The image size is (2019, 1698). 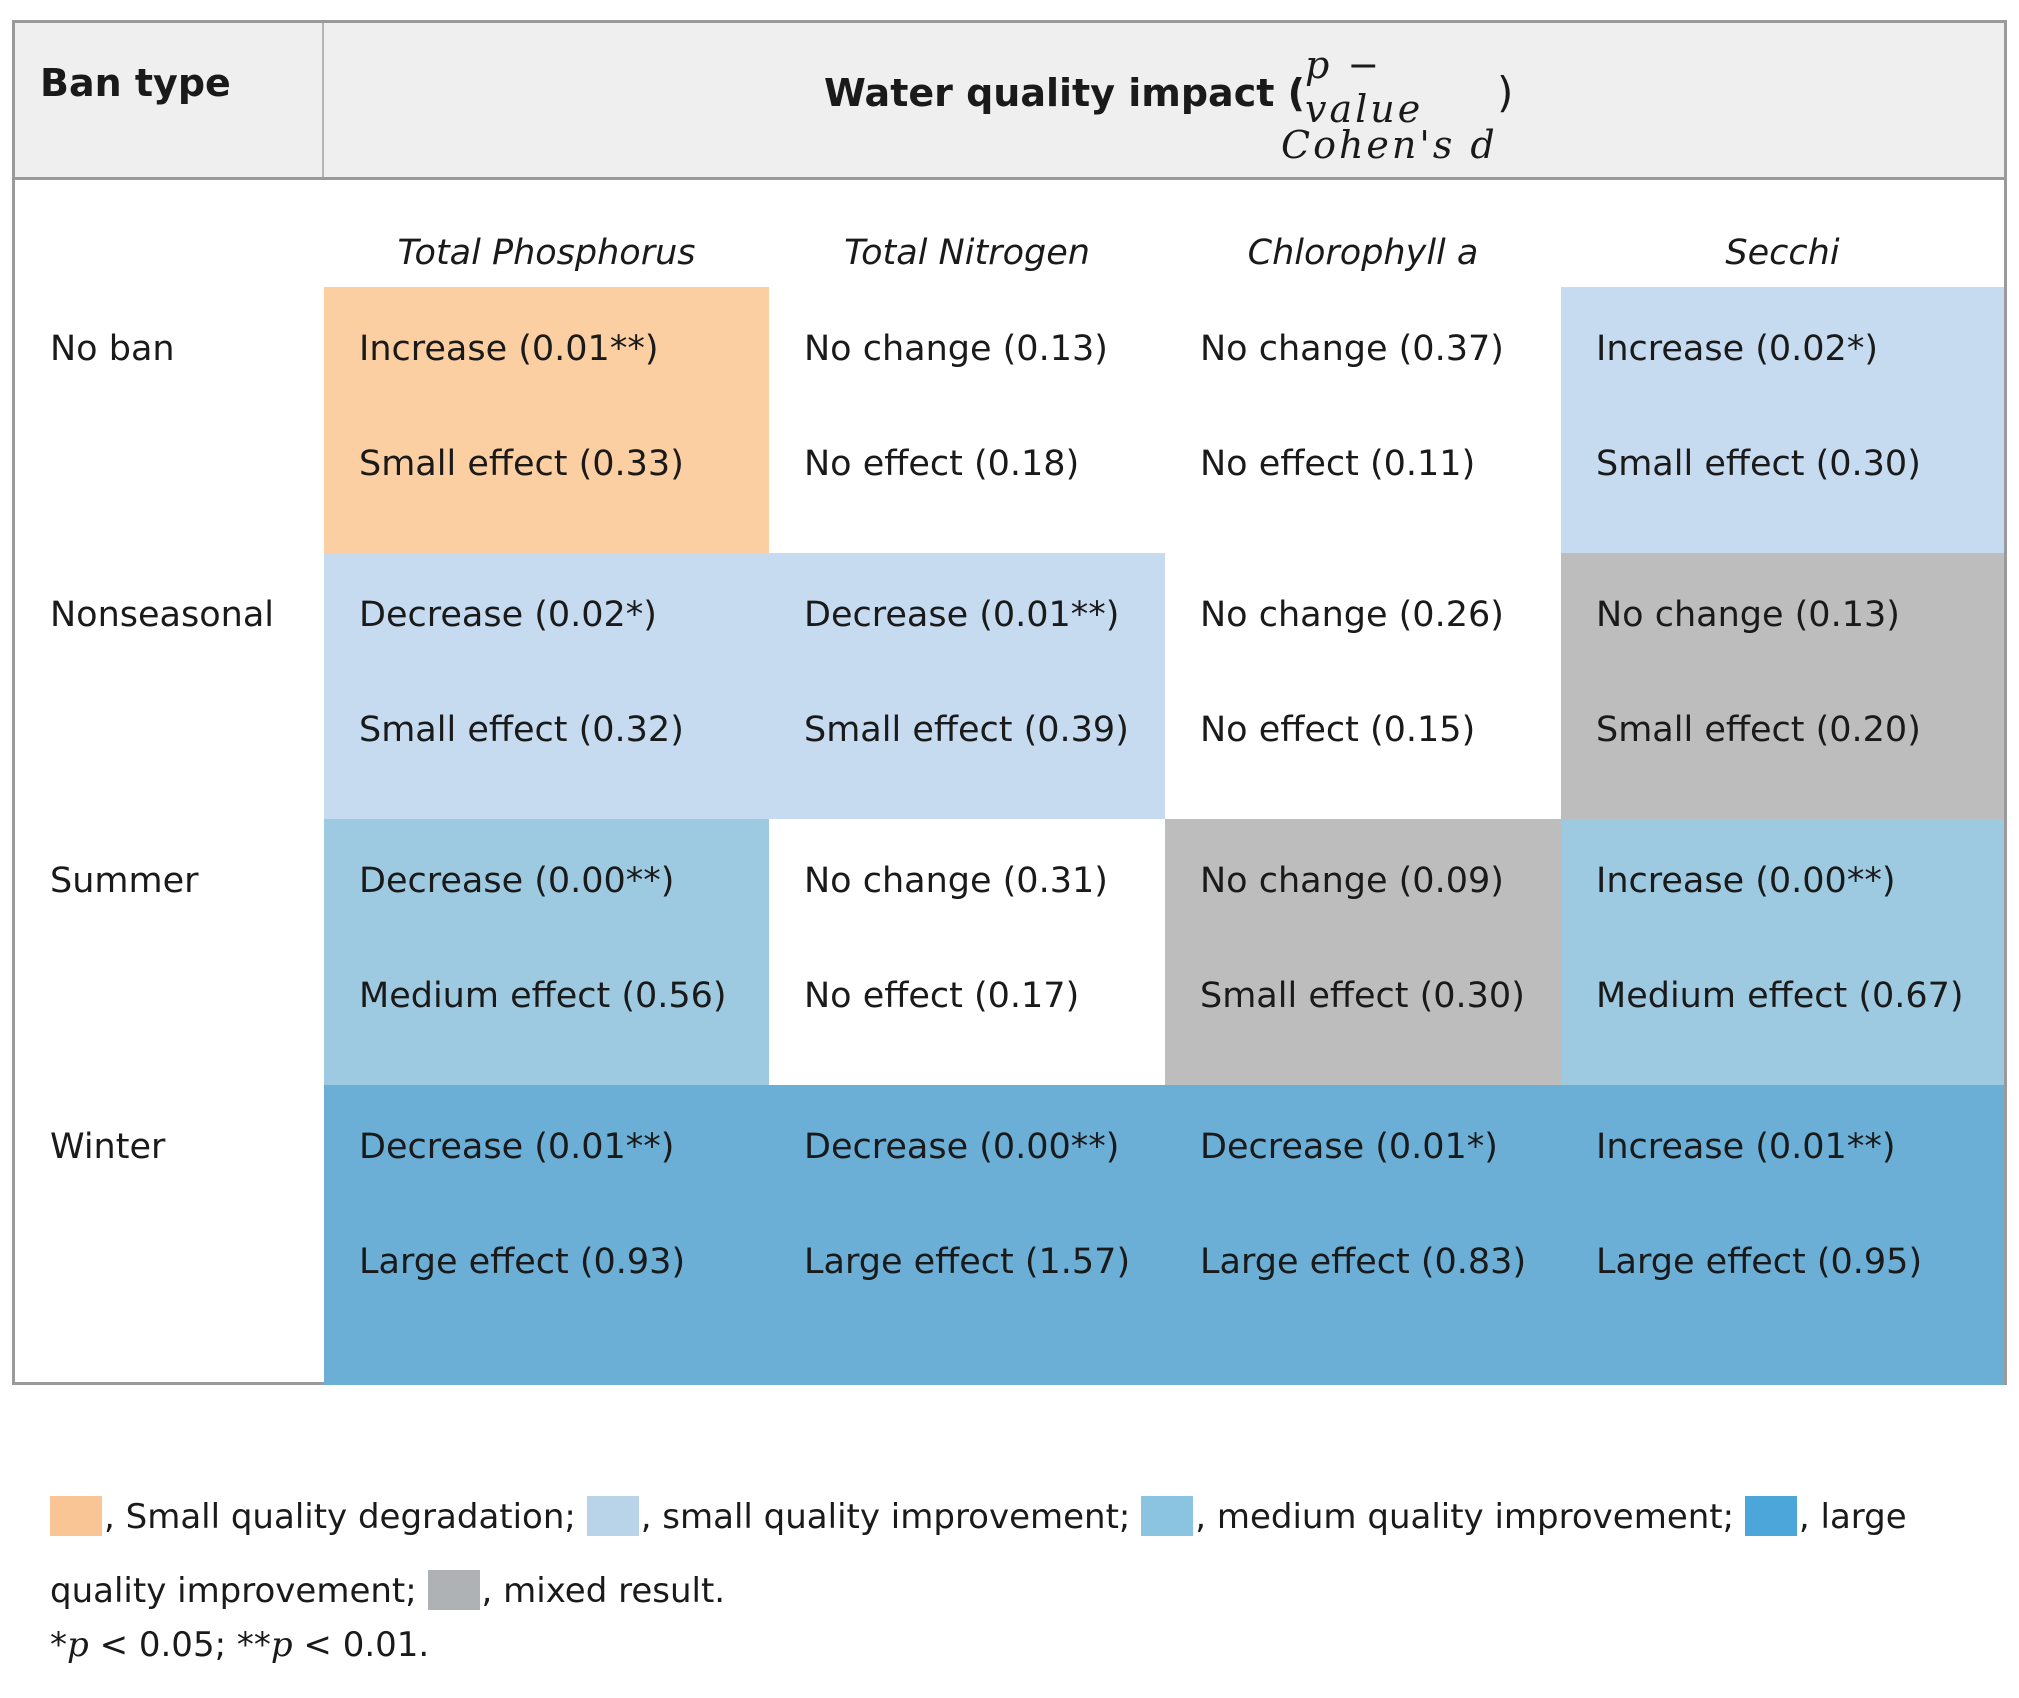 What do you see at coordinates (967, 1262) in the screenshot?
I see `cell-effect-text: Large effect (1.57)` at bounding box center [967, 1262].